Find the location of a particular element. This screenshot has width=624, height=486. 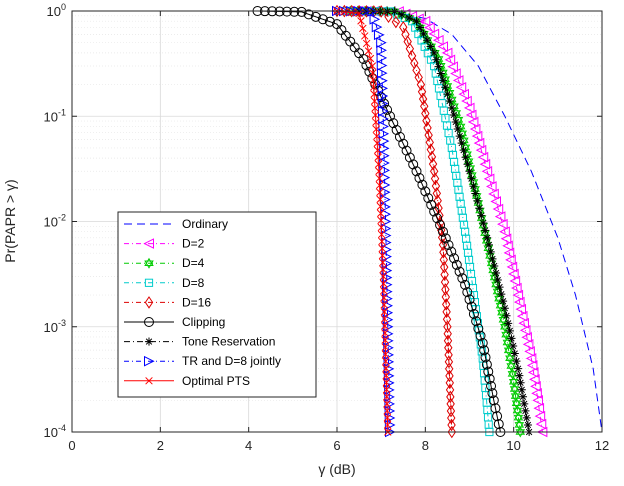

x-tick-label: 10 is located at coordinates (513, 445).